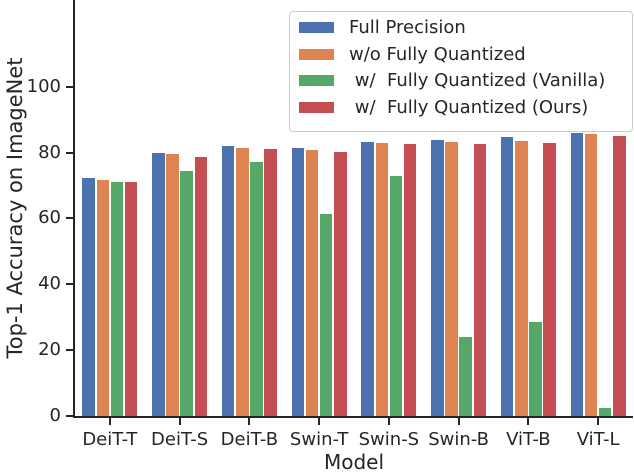 The image size is (634, 472). I want to click on x-tick-label: Swin-S, so click(389, 439).